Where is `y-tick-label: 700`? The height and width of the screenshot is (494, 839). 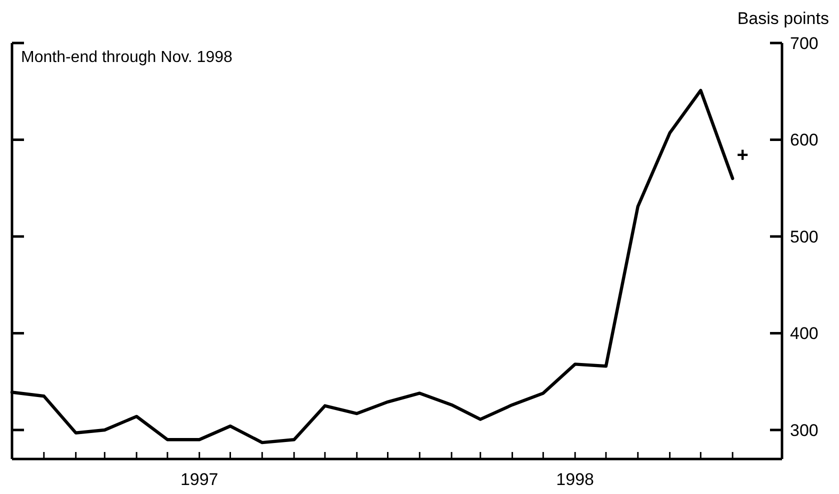
y-tick-label: 700 is located at coordinates (804, 43).